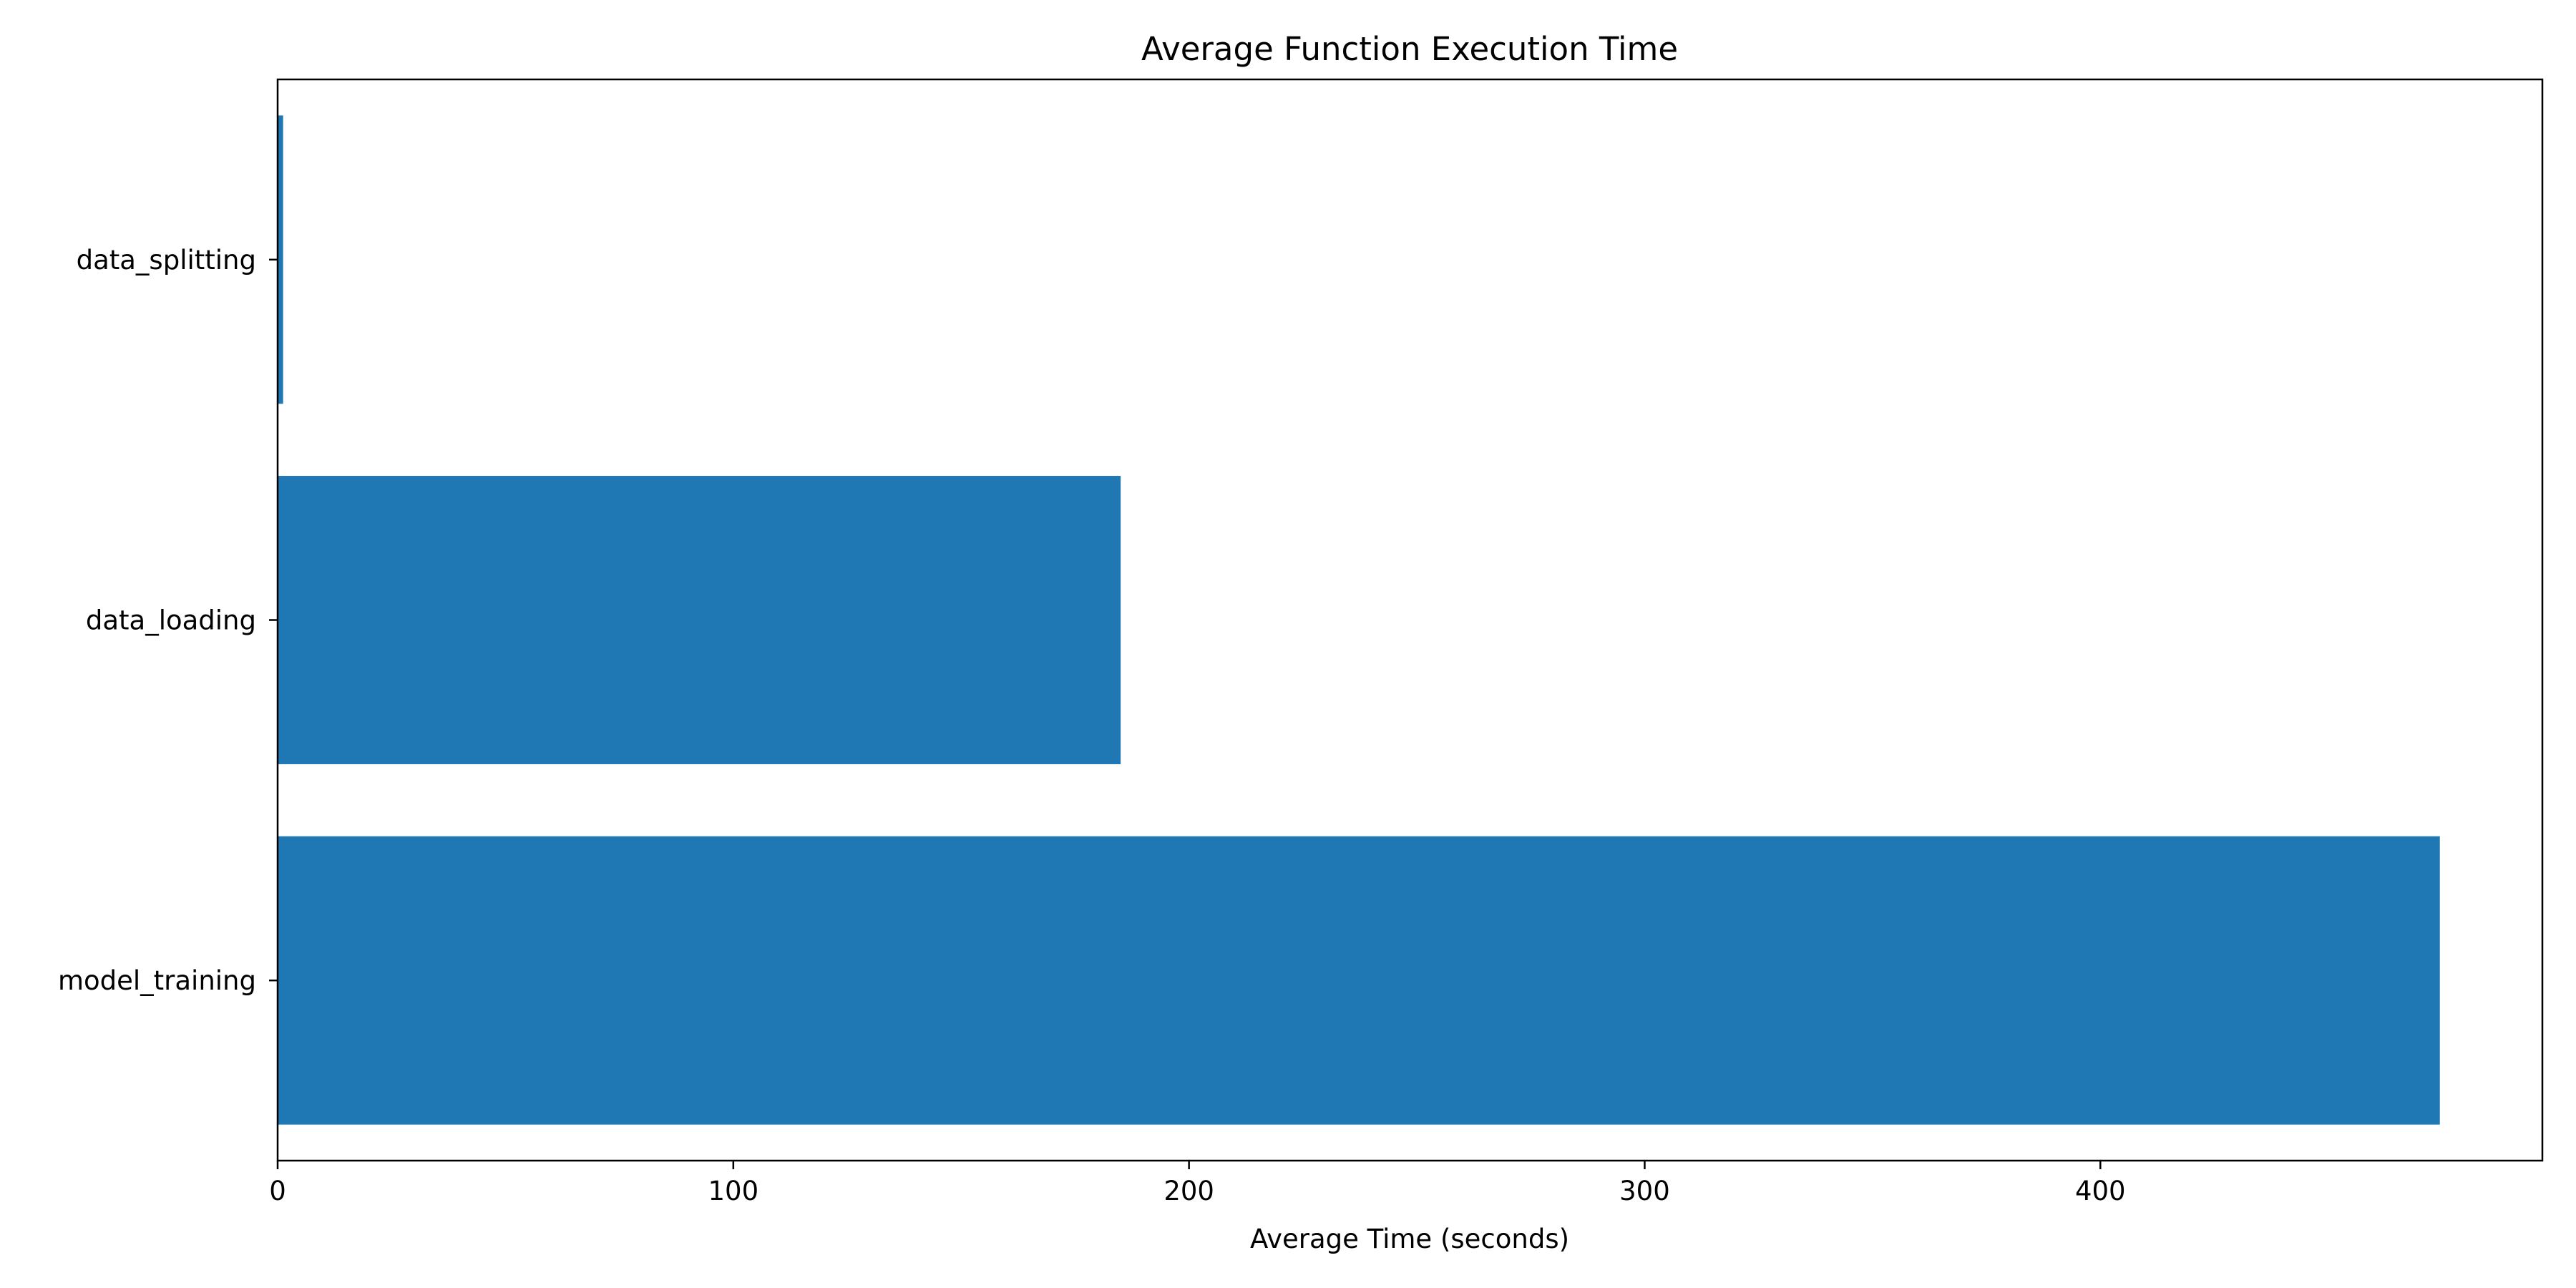 This screenshot has width=2576, height=1288. I want to click on y-tick-label: data_splitting, so click(166, 260).